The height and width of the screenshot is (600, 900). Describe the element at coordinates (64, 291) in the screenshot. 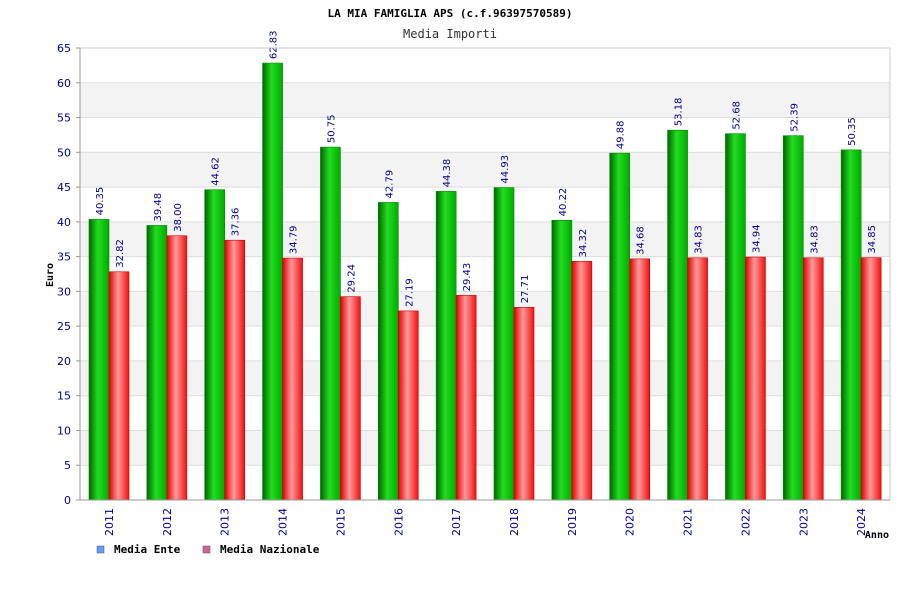

I see `y-tick-label: 30` at that location.